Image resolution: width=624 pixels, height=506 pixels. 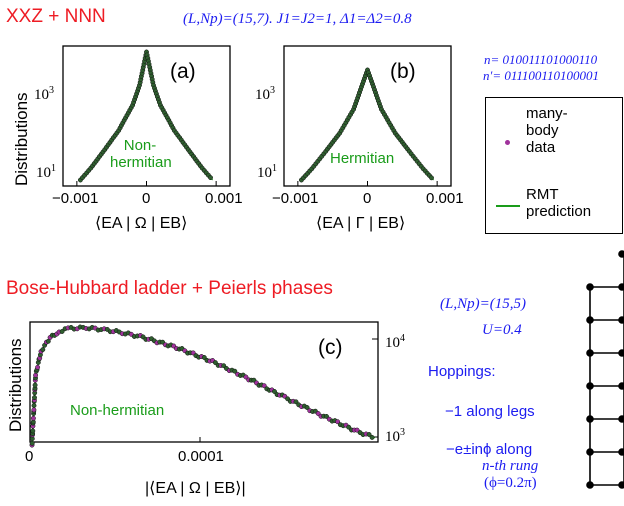 What do you see at coordinates (507, 142) in the screenshot?
I see `legend-data-marker` at bounding box center [507, 142].